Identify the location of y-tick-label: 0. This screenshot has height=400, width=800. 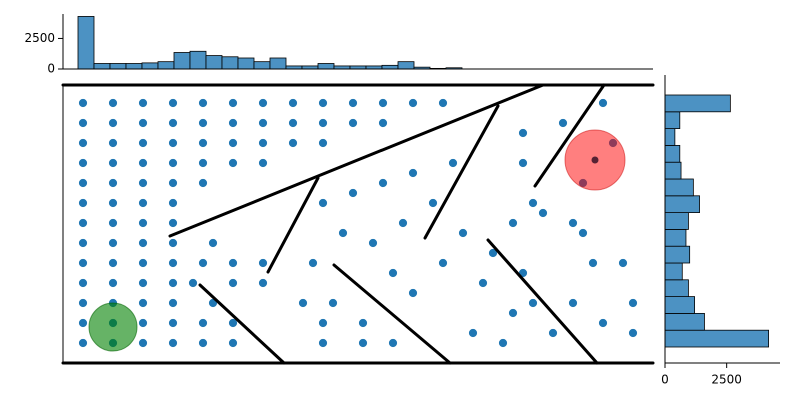
(51, 69).